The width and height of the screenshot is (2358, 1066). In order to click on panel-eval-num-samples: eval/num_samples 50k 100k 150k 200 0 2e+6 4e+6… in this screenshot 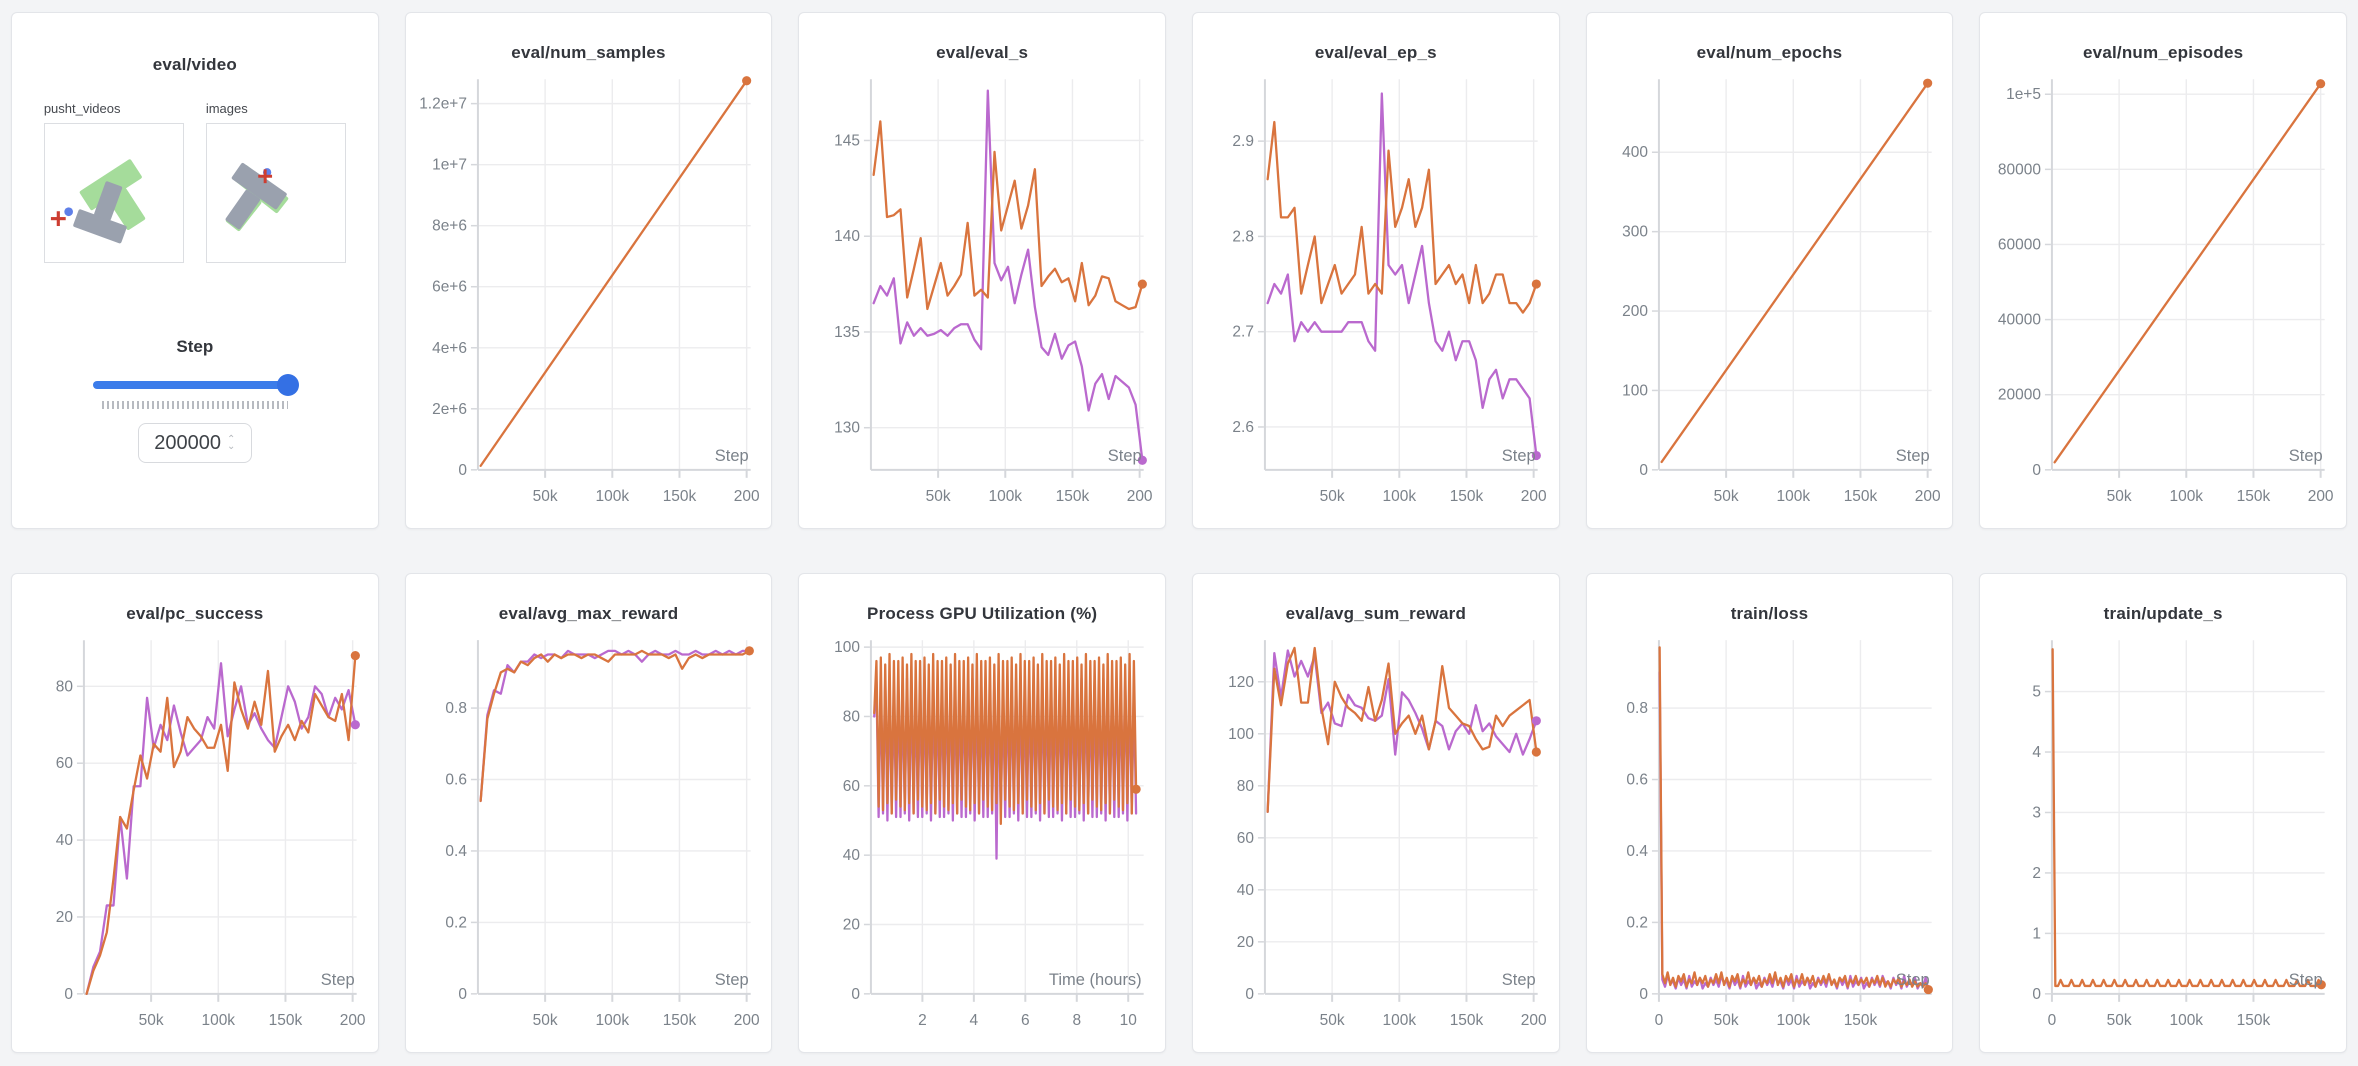, I will do `click(588, 270)`.